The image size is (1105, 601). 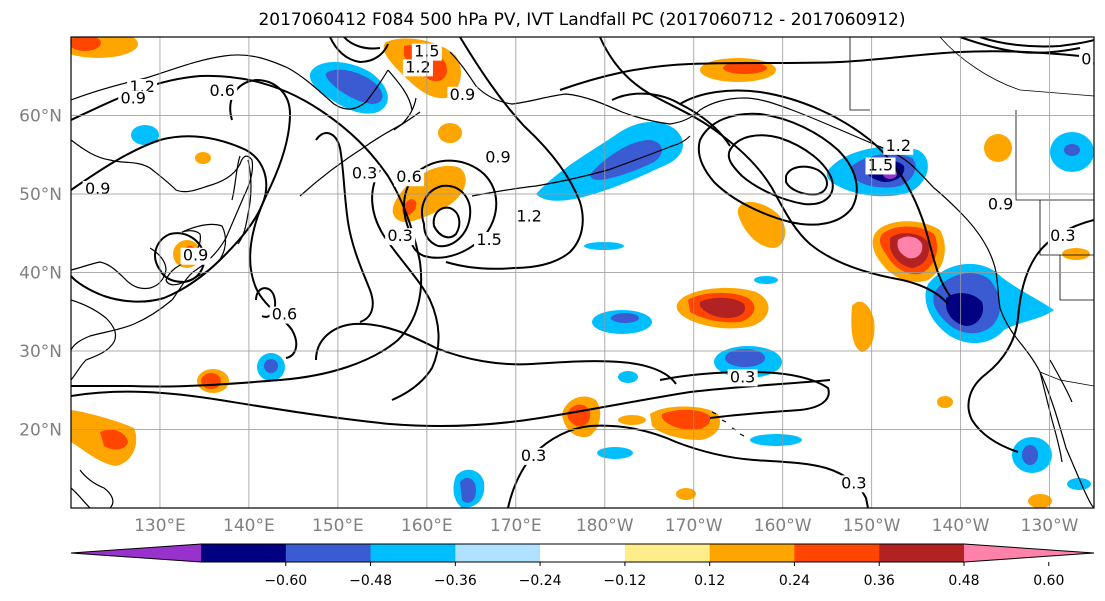 What do you see at coordinates (783, 526) in the screenshot?
I see `lon-tick-label: 160°W` at bounding box center [783, 526].